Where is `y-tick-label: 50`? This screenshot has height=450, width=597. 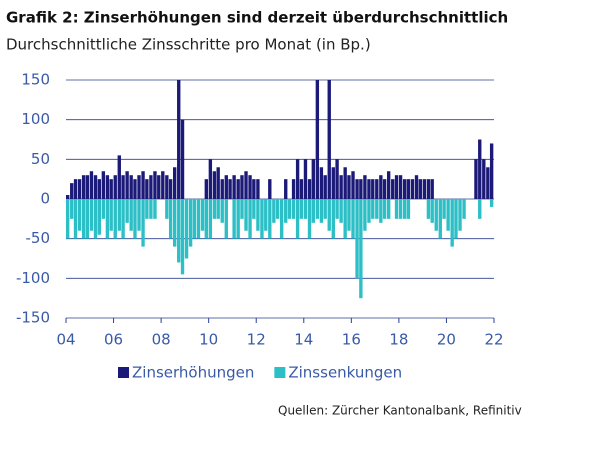 y-tick-label: 50 is located at coordinates (40, 159).